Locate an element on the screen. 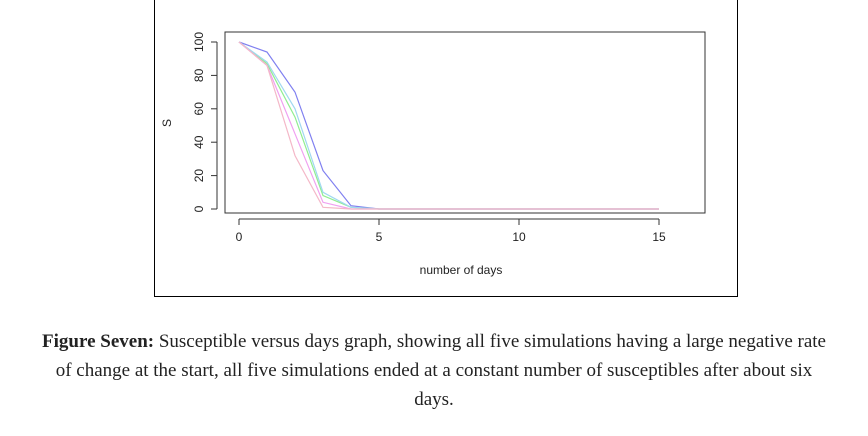 Image resolution: width=868 pixels, height=436 pixels. y-tick-label: 20 is located at coordinates (199, 176).